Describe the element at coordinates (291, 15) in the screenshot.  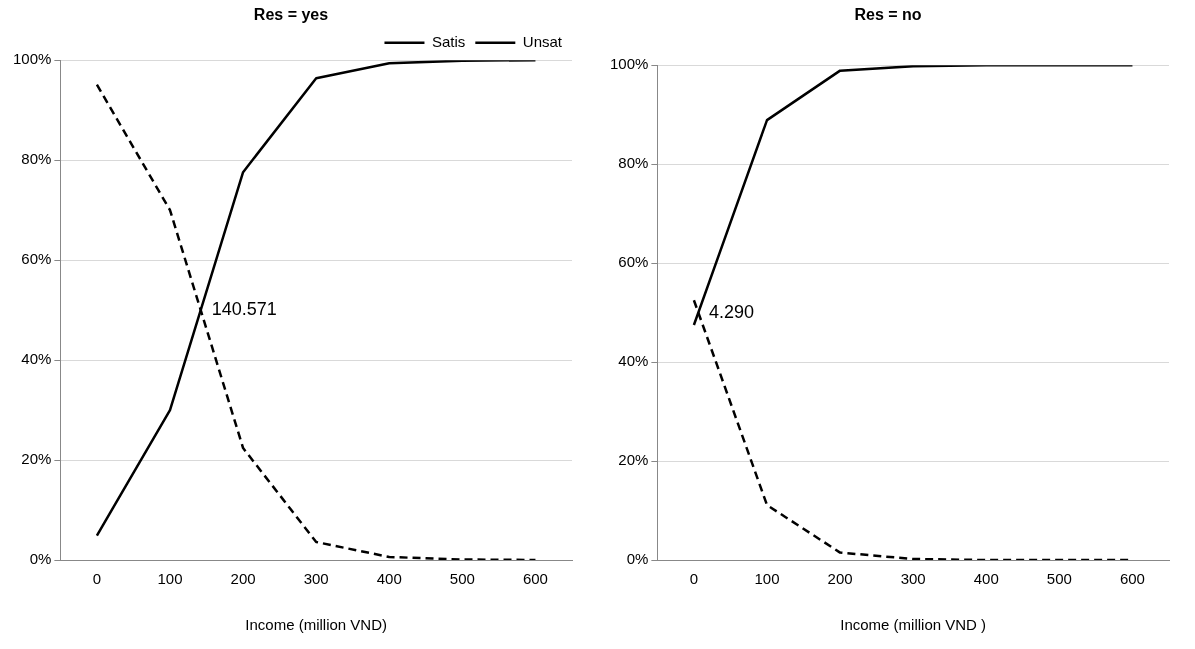
I see `chart-title: Res = yes` at that location.